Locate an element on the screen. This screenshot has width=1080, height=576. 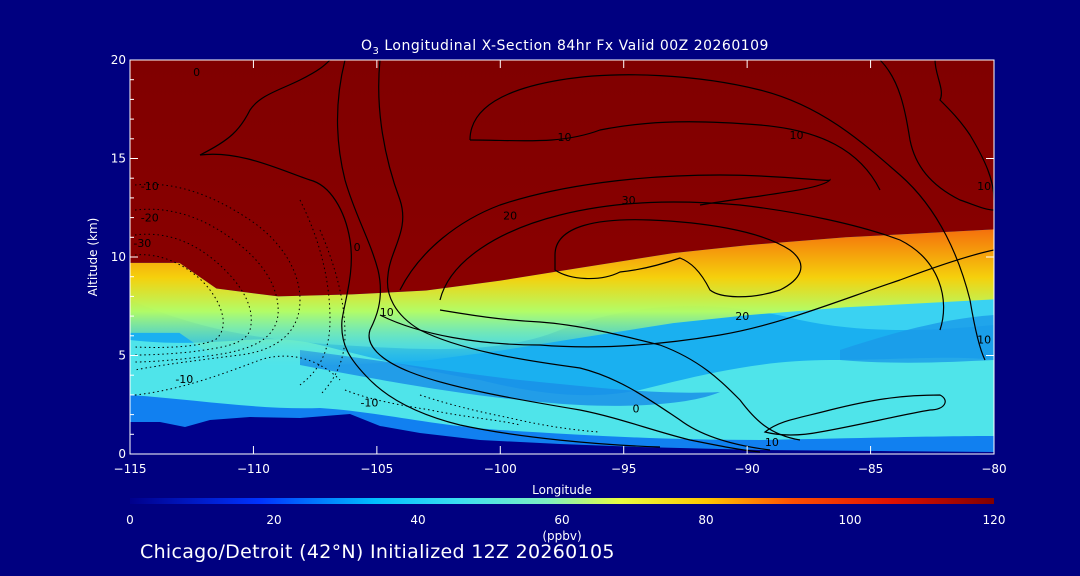
y-tick-label: 10 is located at coordinates (118, 257).